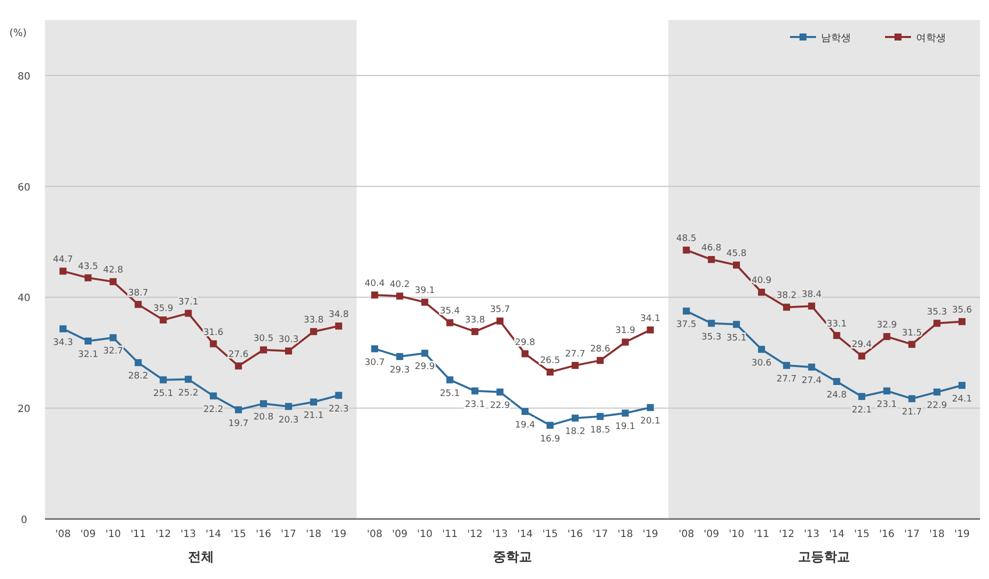 The image size is (989, 579). Describe the element at coordinates (931, 38) in the screenshot. I see `legend-label: 여학생` at that location.